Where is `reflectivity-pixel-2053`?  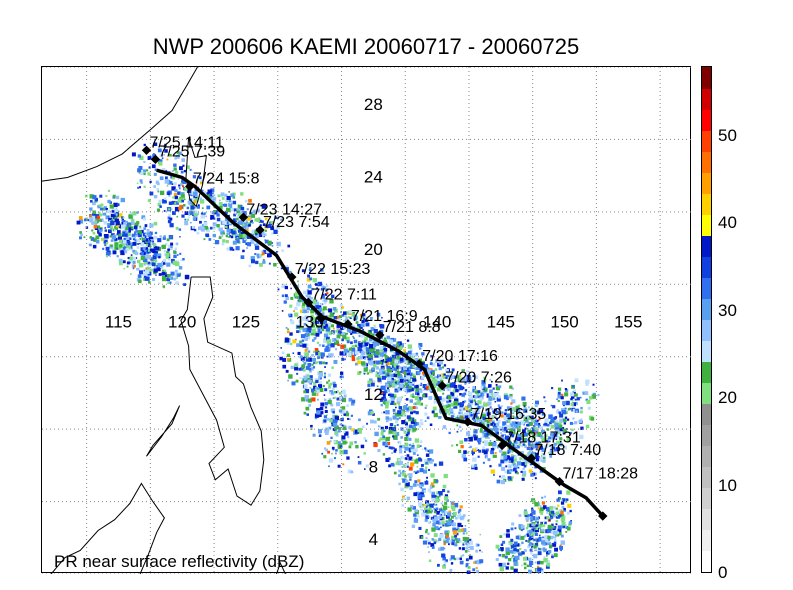
reflectivity-pixel-2053 is located at coordinates (527, 440).